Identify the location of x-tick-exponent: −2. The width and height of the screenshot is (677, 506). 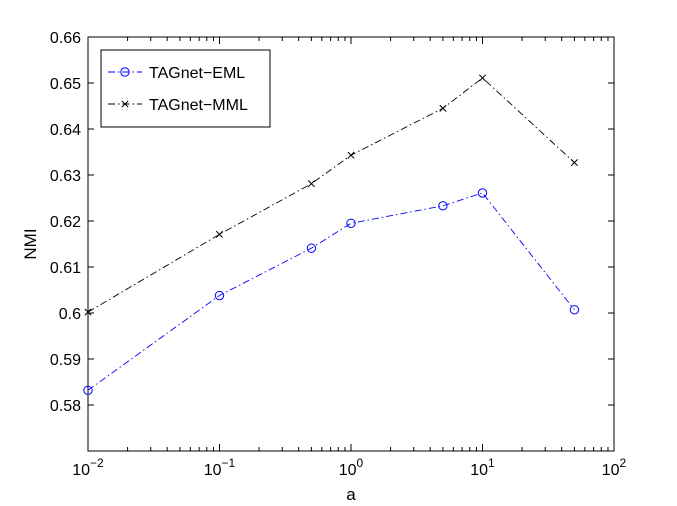
(97, 463).